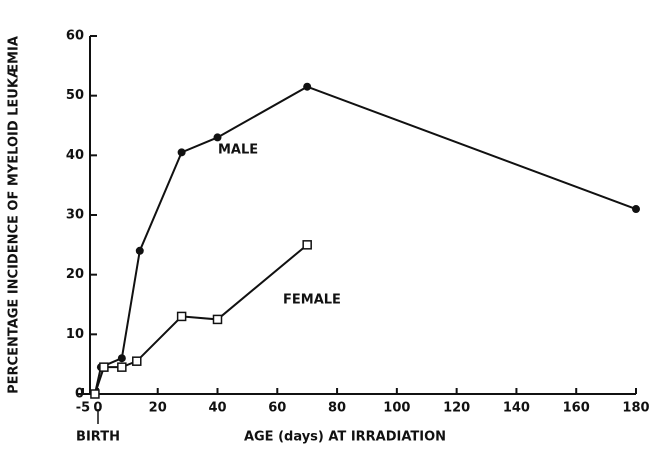 The height and width of the screenshot is (467, 661). Describe the element at coordinates (337, 408) in the screenshot. I see `x-tick-label: 80` at that location.